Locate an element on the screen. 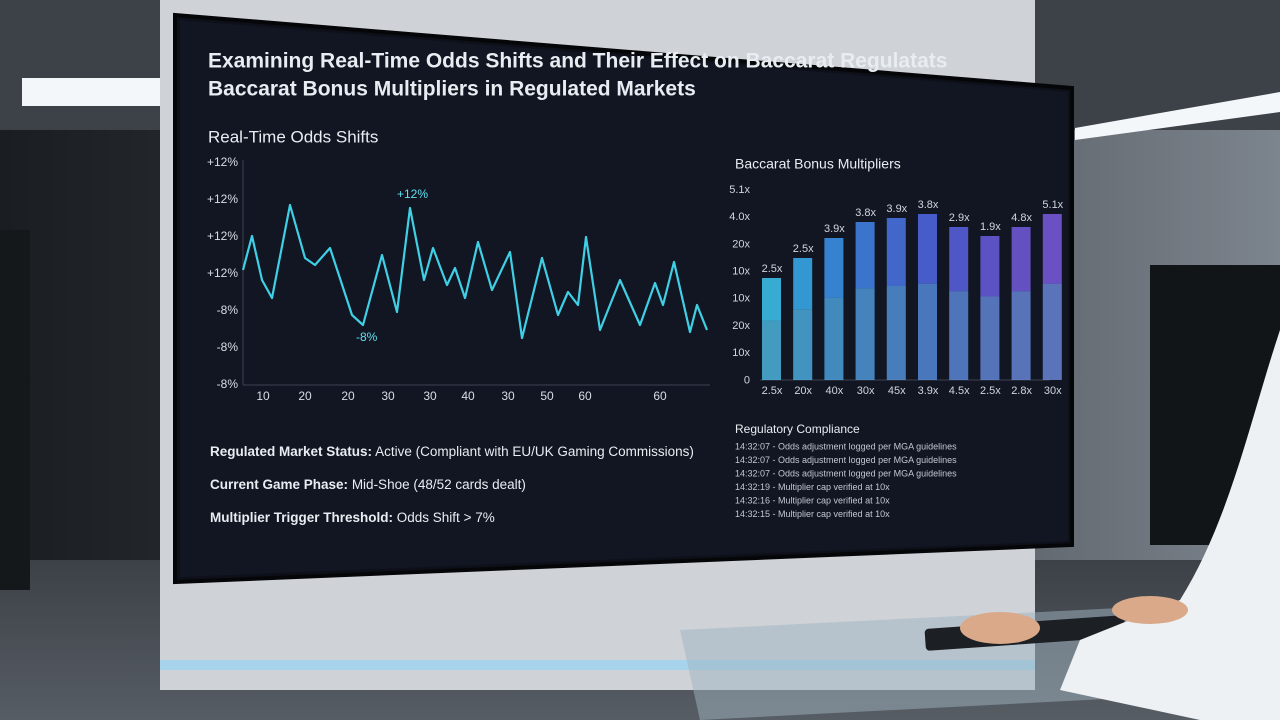 This screenshot has height=720, width=1280. odds-line is located at coordinates (475, 271).